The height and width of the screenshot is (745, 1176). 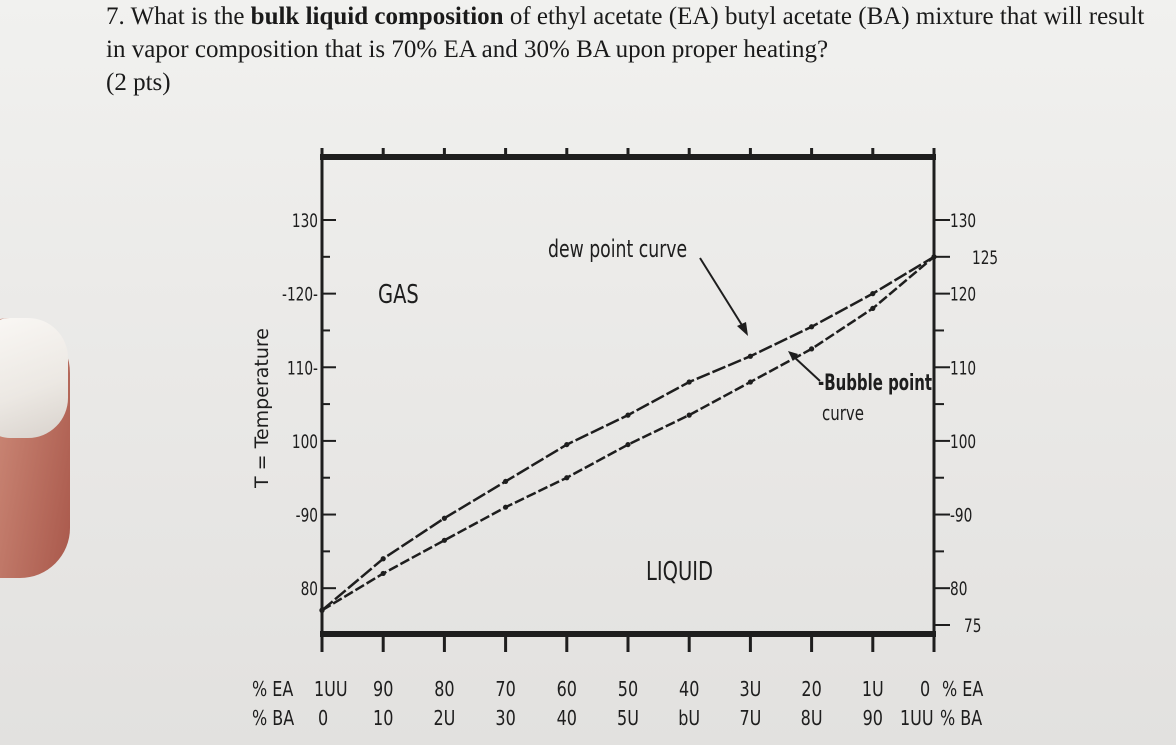 What do you see at coordinates (679, 571) in the screenshot?
I see `liquid-region-label: LIQUID` at bounding box center [679, 571].